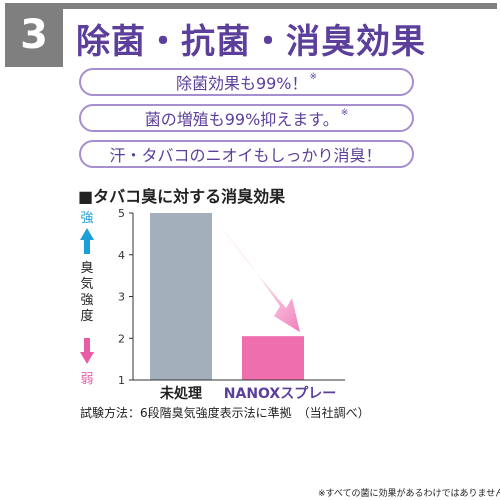  I want to click on header-bar, so click(251, 6).